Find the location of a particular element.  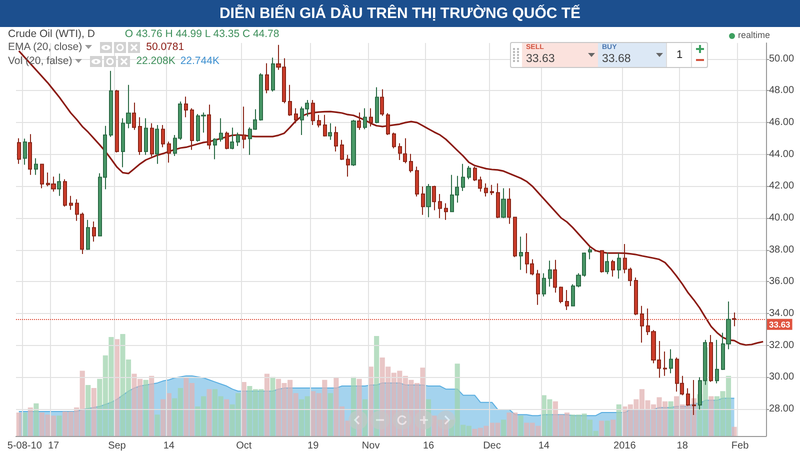

x-tick-label: 16 is located at coordinates (428, 446).